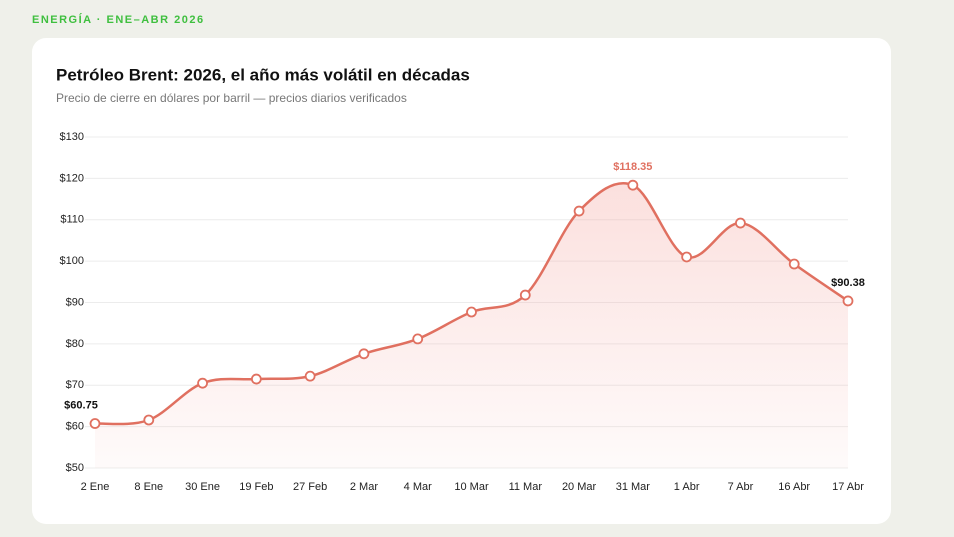 The image size is (954, 537). I want to click on kicker: ENERGÍA · ENE–ABR 2026, so click(118, 20).